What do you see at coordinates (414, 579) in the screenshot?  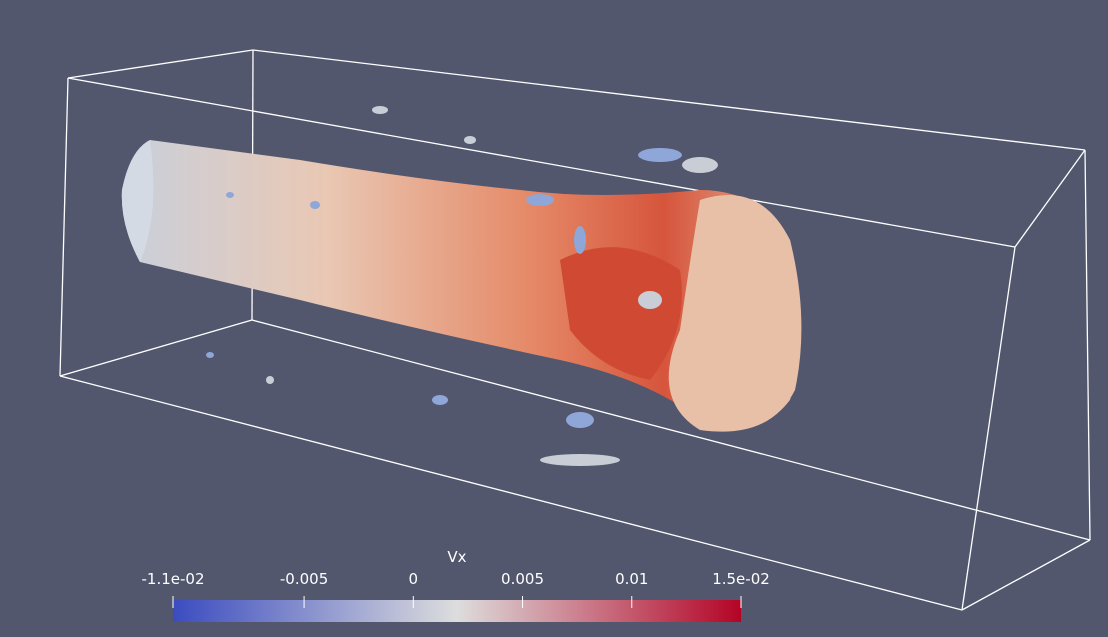 I see `tick-label: 0` at bounding box center [414, 579].